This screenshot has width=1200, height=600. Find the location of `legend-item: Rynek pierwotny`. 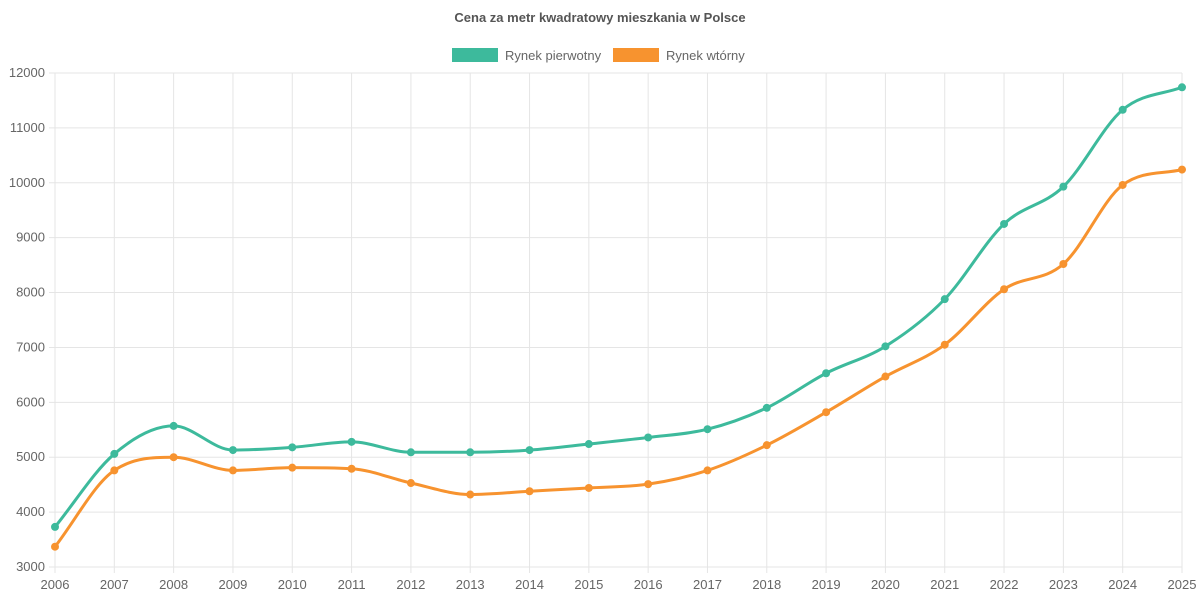

legend-item: Rynek pierwotny is located at coordinates (527, 55).